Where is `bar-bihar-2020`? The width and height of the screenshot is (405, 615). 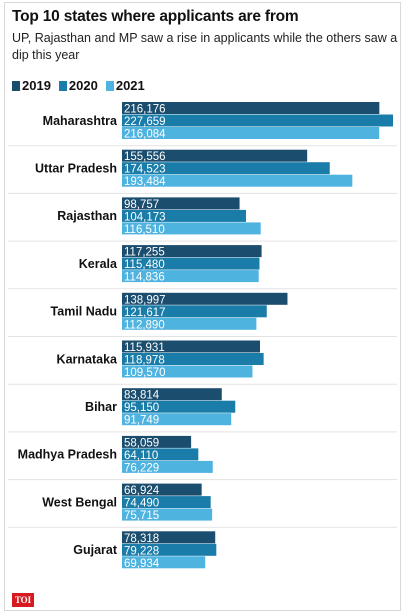 bar-bihar-2020 is located at coordinates (179, 406).